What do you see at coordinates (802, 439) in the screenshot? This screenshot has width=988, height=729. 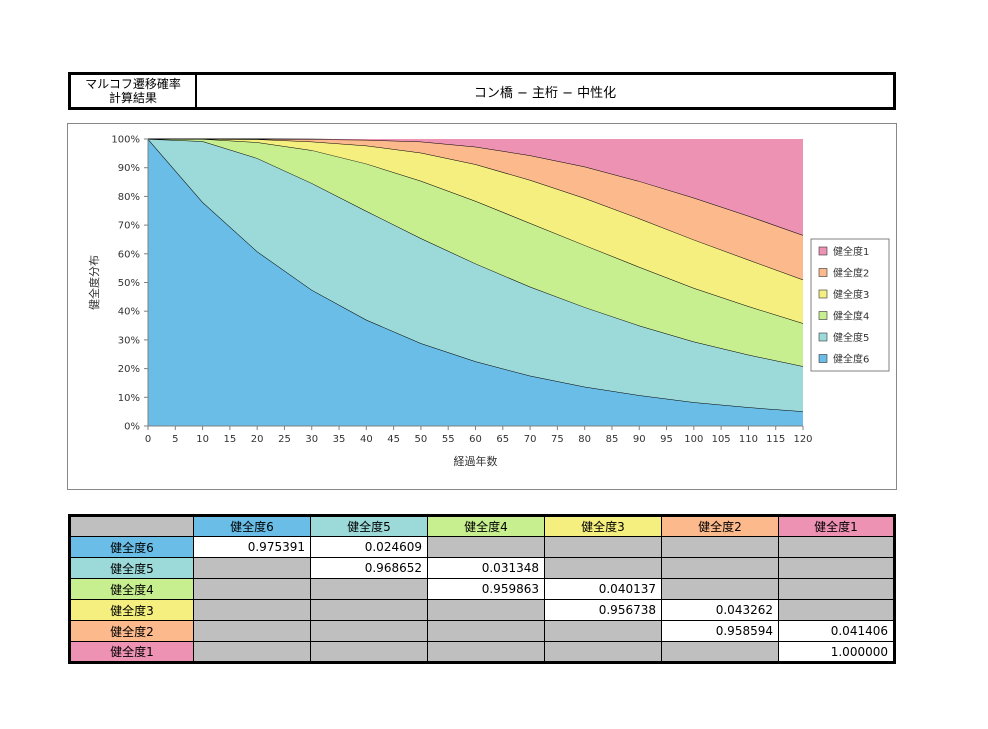 I see `x-tick-label: 120` at bounding box center [802, 439].